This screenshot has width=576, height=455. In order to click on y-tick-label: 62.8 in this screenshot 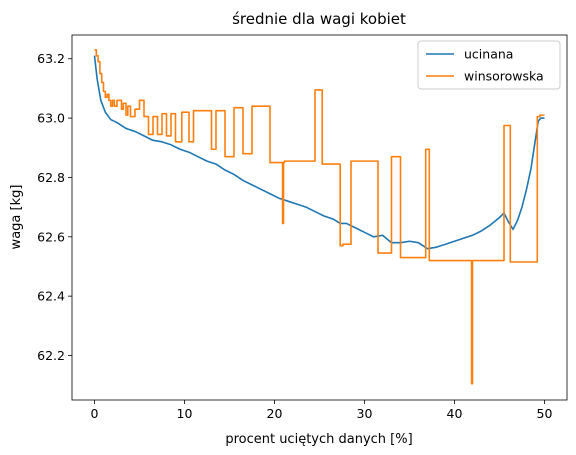, I will do `click(51, 177)`.